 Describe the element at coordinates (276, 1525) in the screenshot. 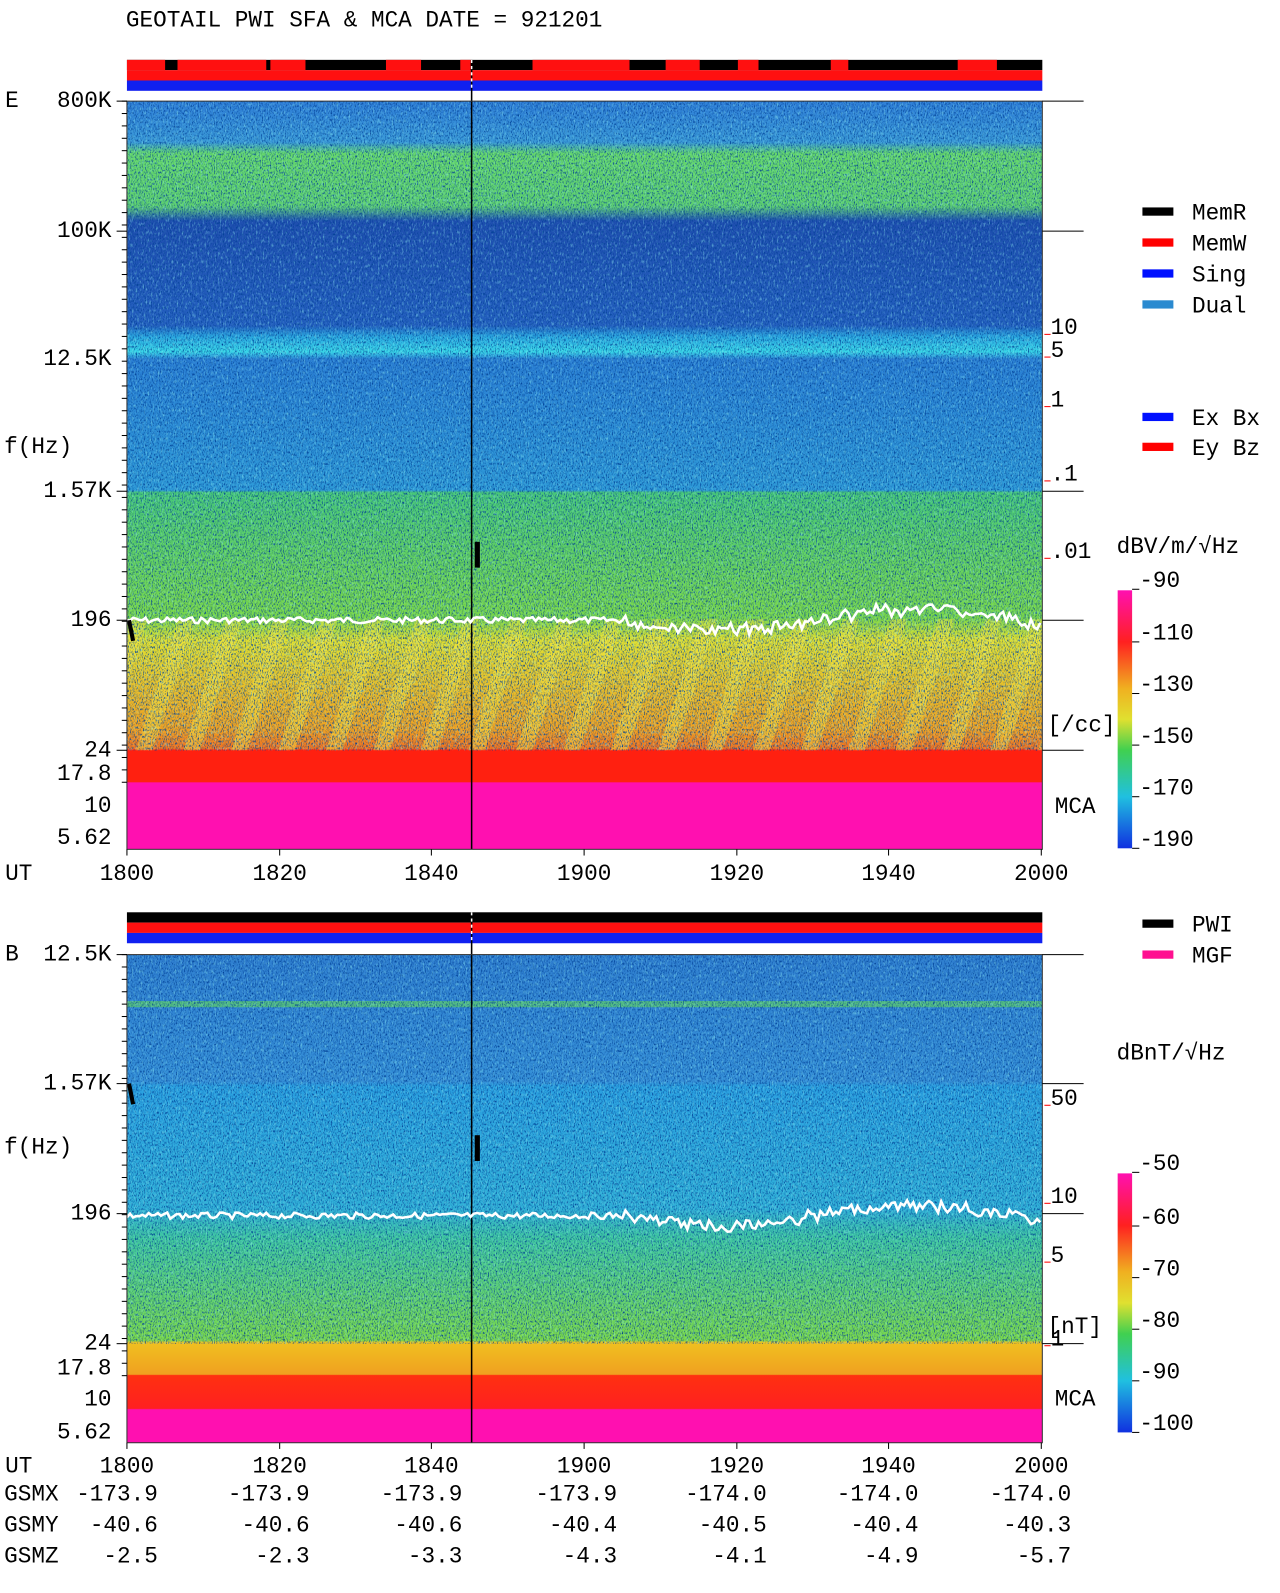

I see `table-cell: -40.6` at that location.